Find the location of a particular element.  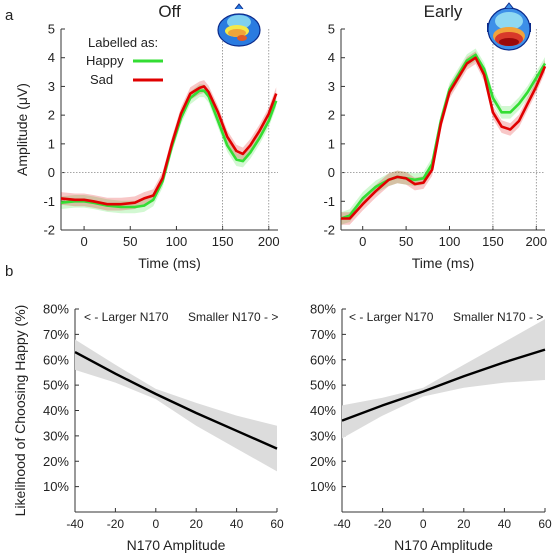

chart-title: Off is located at coordinates (169, 11).